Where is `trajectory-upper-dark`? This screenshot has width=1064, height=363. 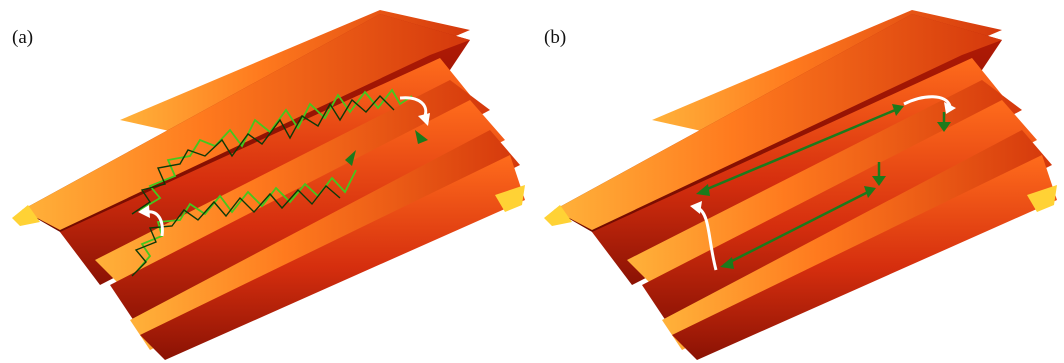
trajectory-upper-dark is located at coordinates (263, 154).